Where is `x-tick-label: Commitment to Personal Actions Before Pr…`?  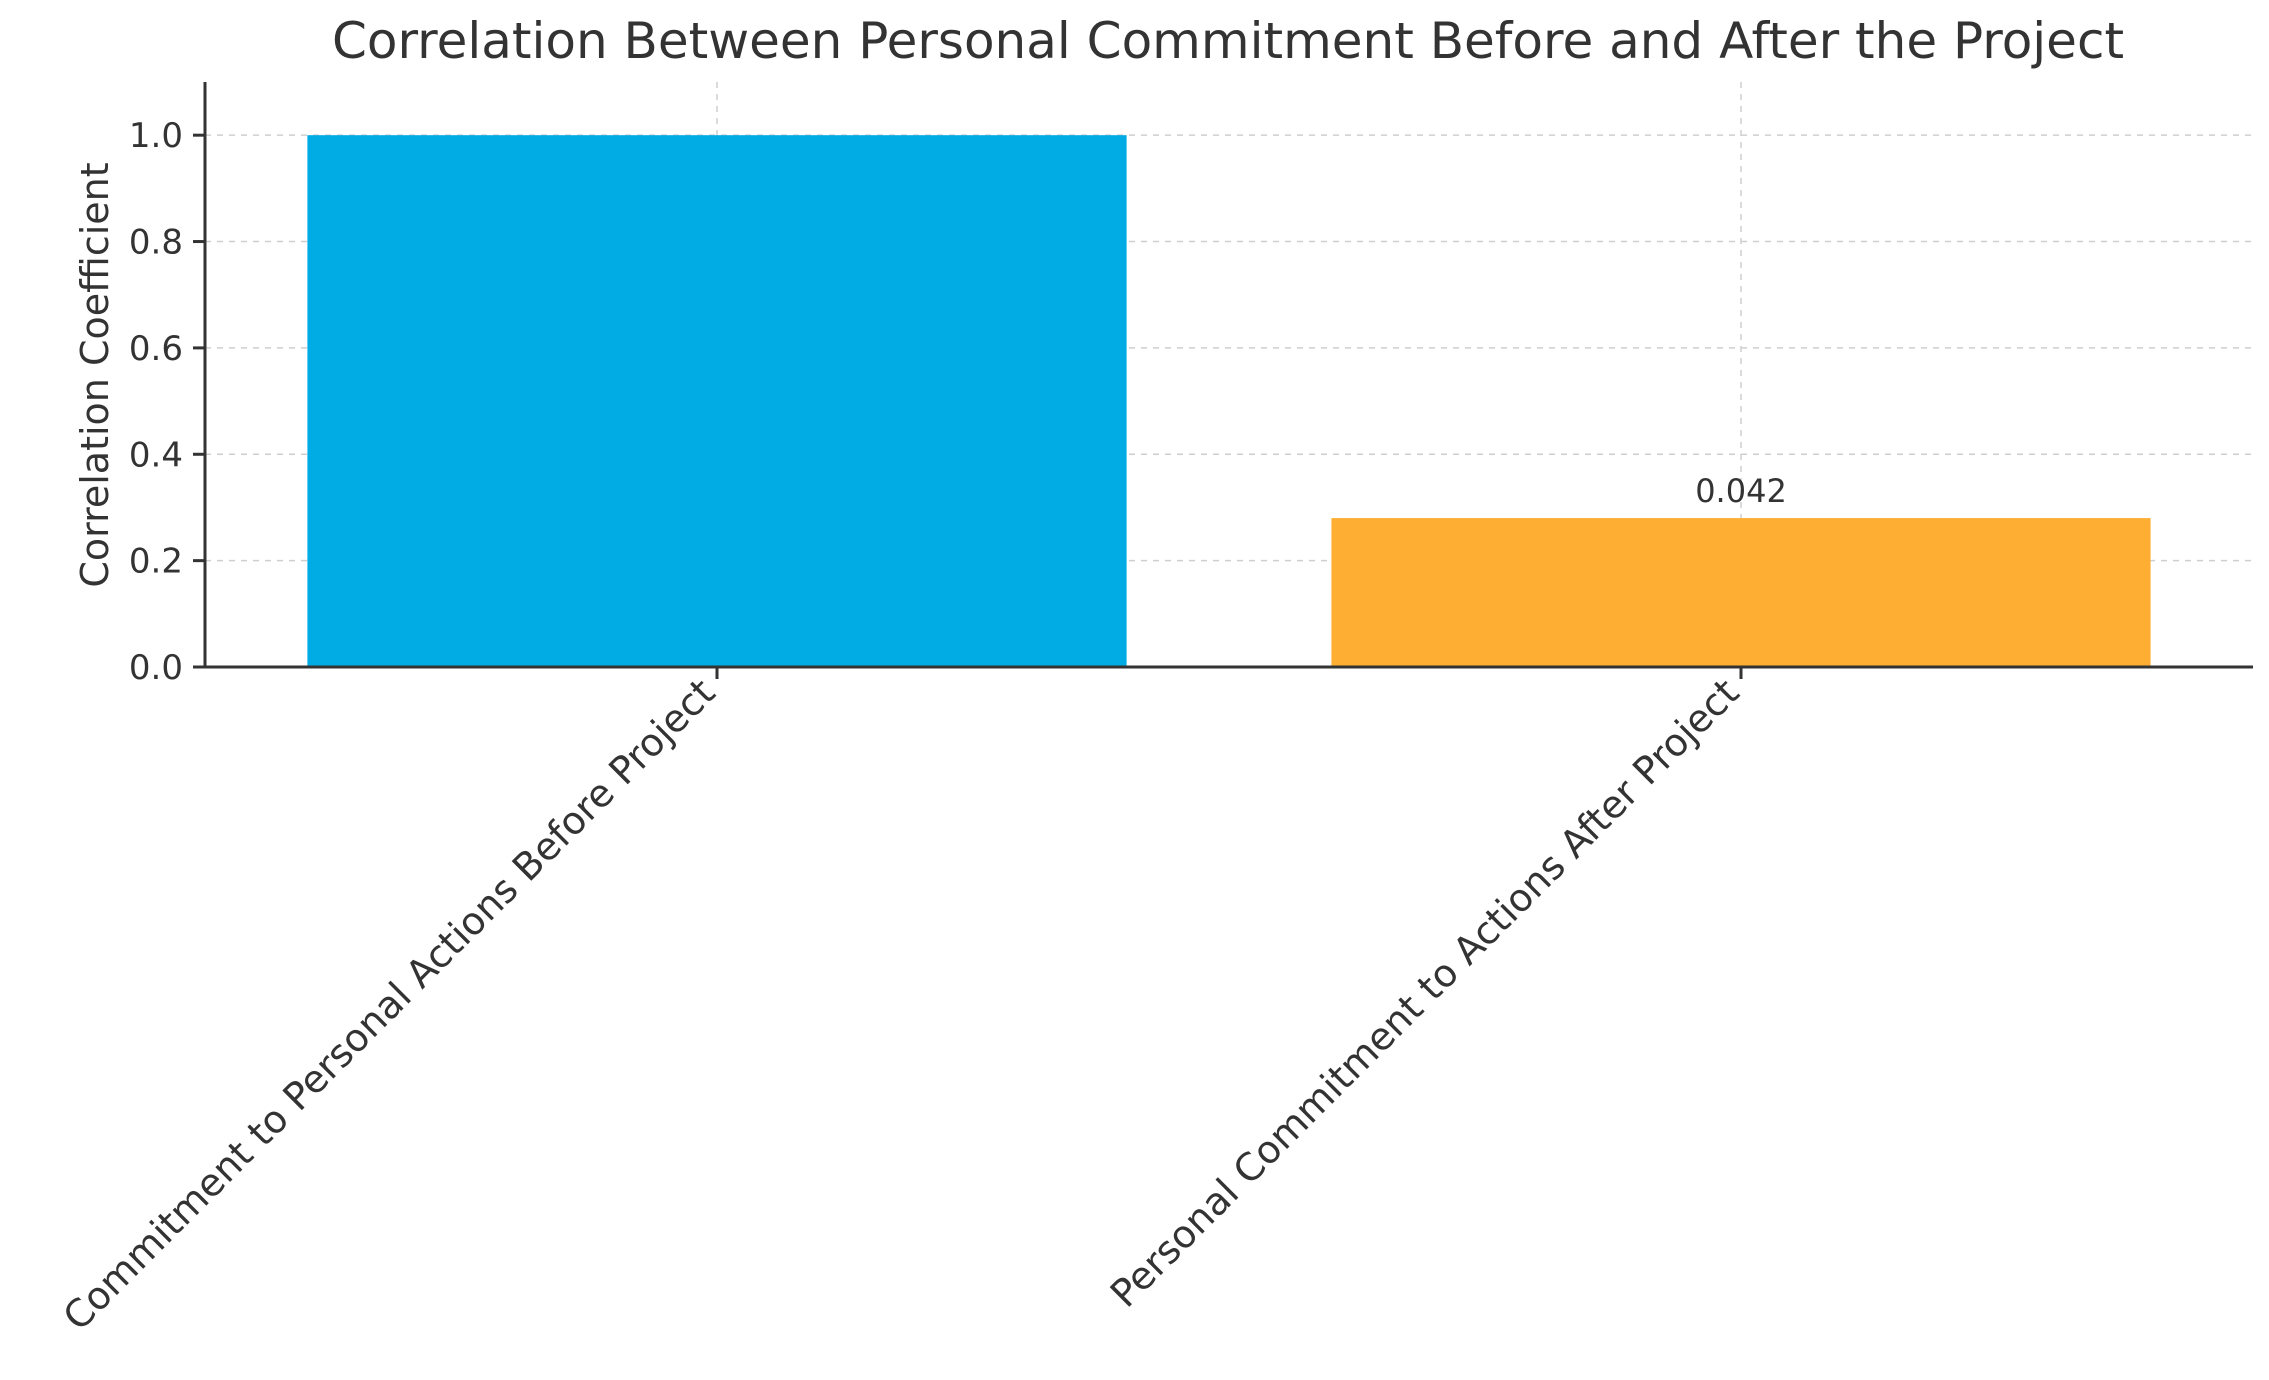
x-tick-label: Commitment to Personal Actions Before Pr… is located at coordinates (389, 1004).